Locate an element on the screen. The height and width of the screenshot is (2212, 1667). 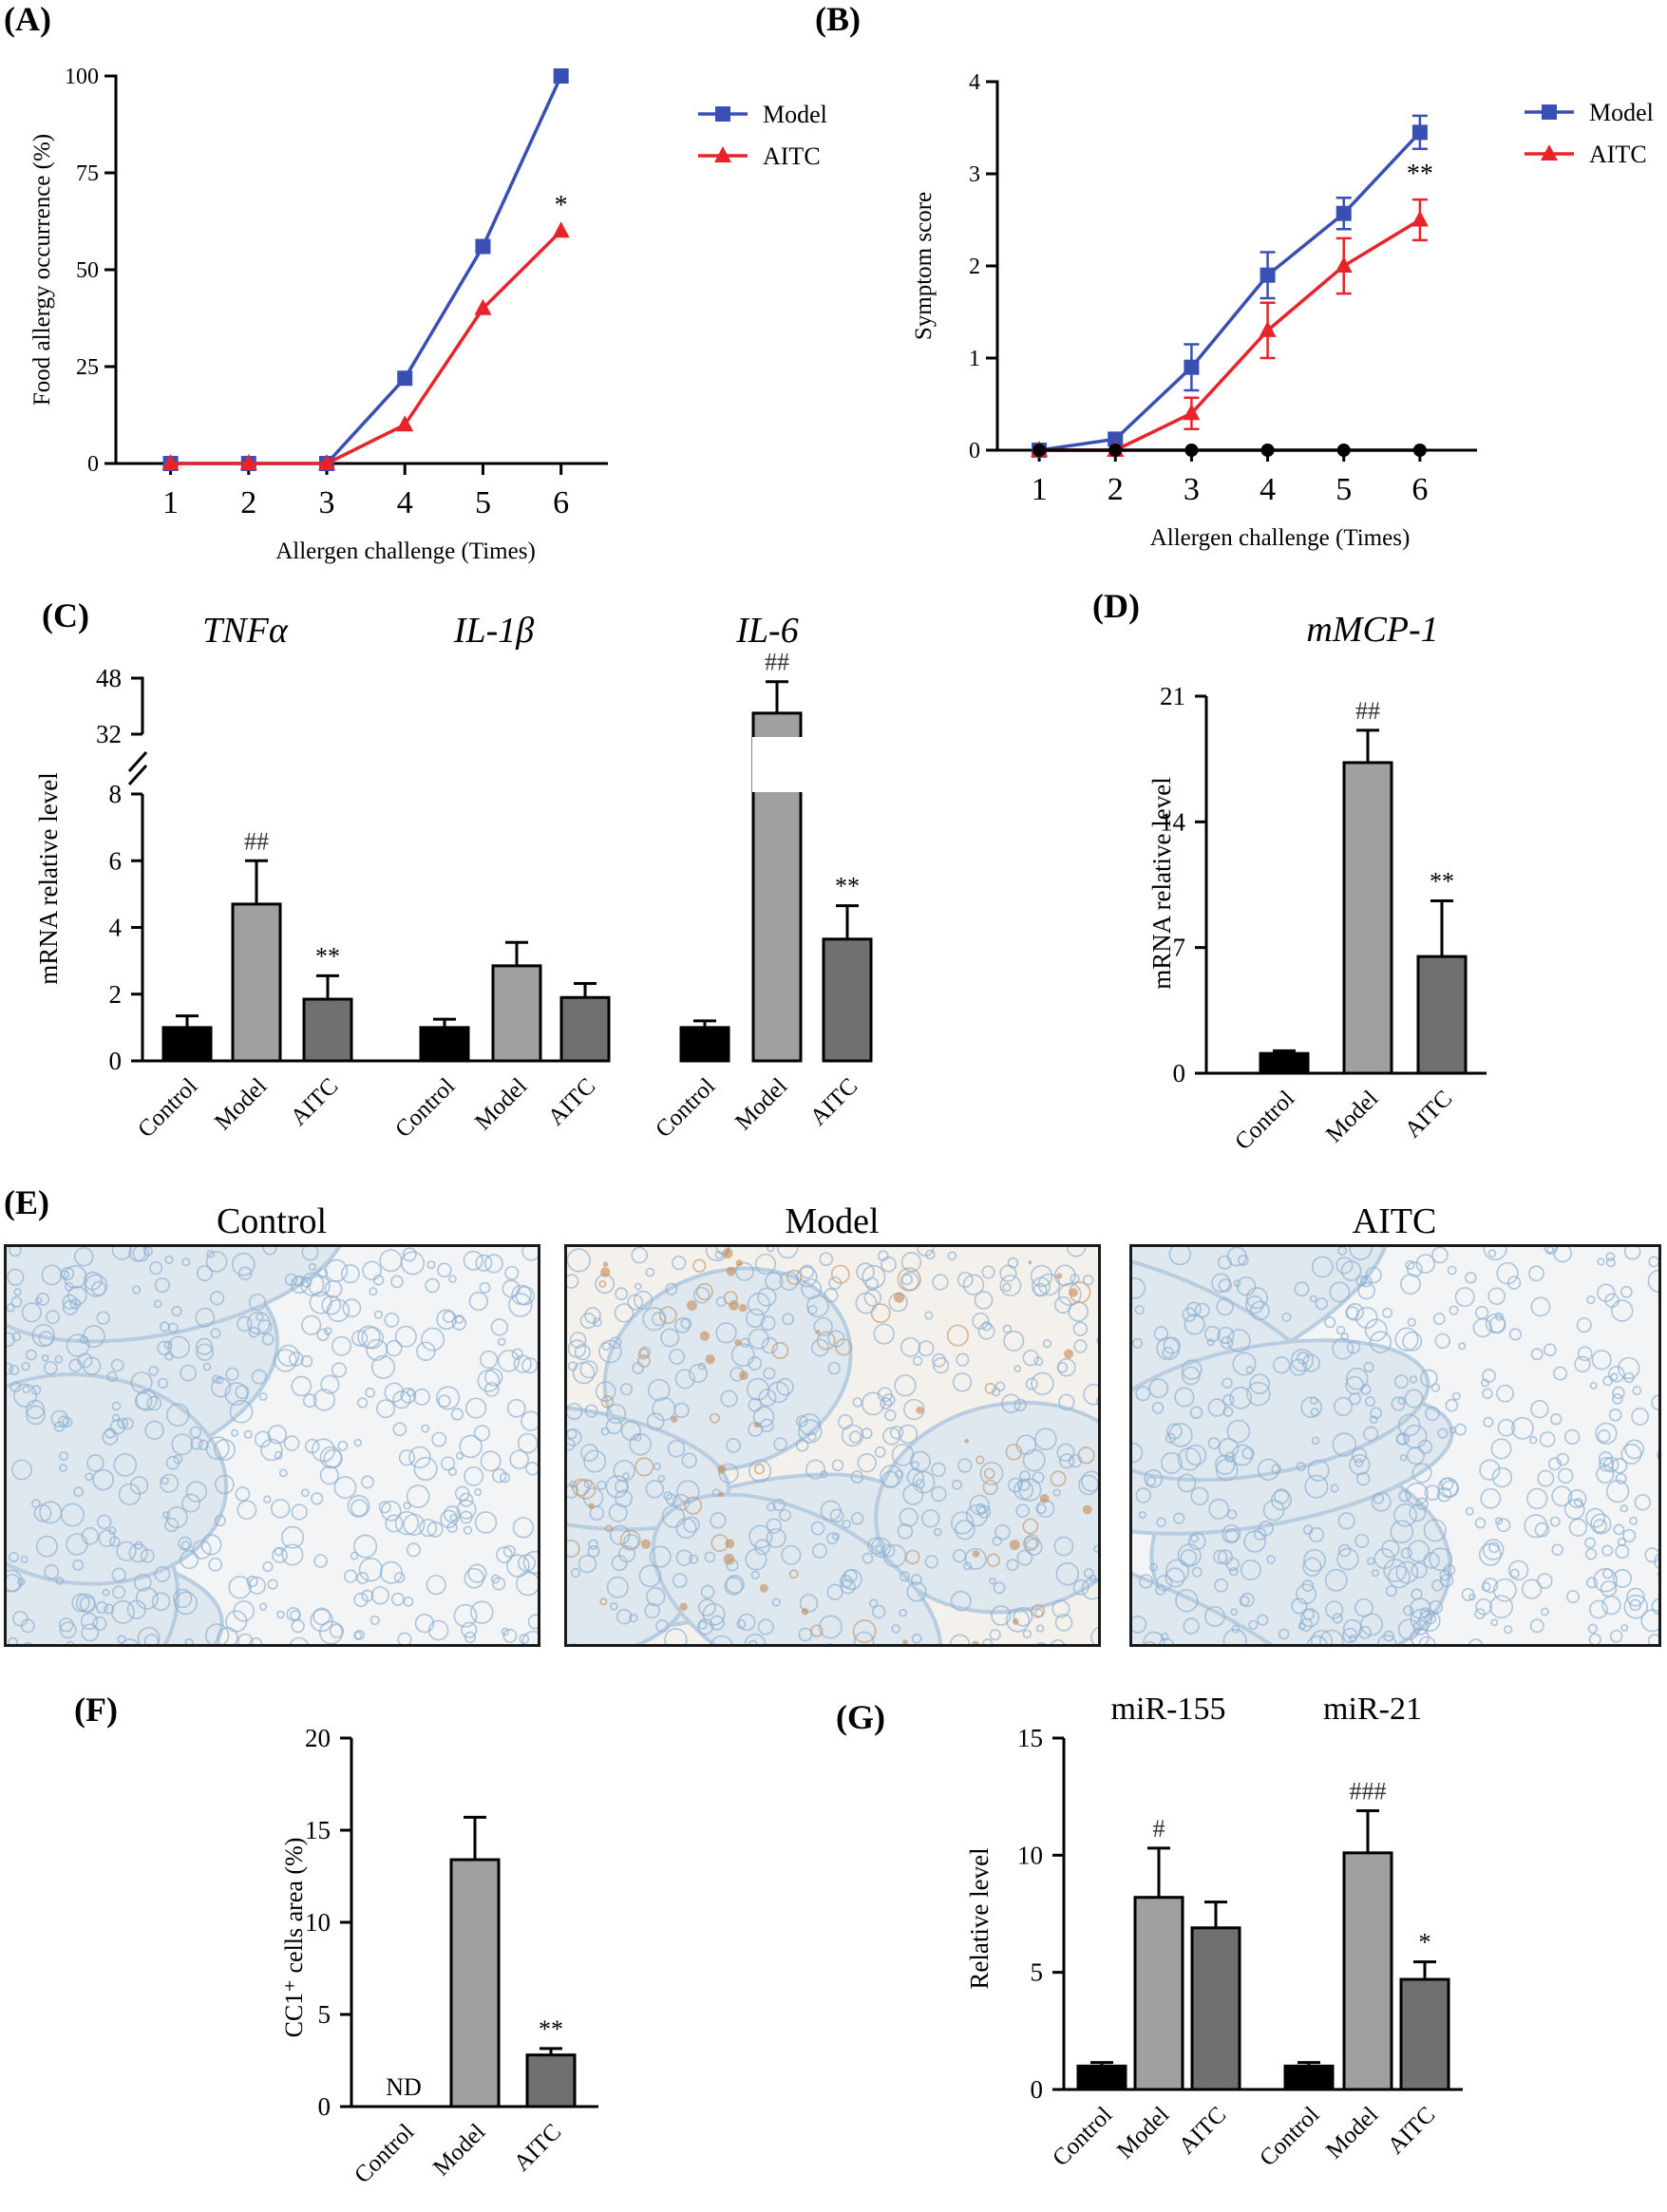
category-label: Model is located at coordinates (1143, 2133).